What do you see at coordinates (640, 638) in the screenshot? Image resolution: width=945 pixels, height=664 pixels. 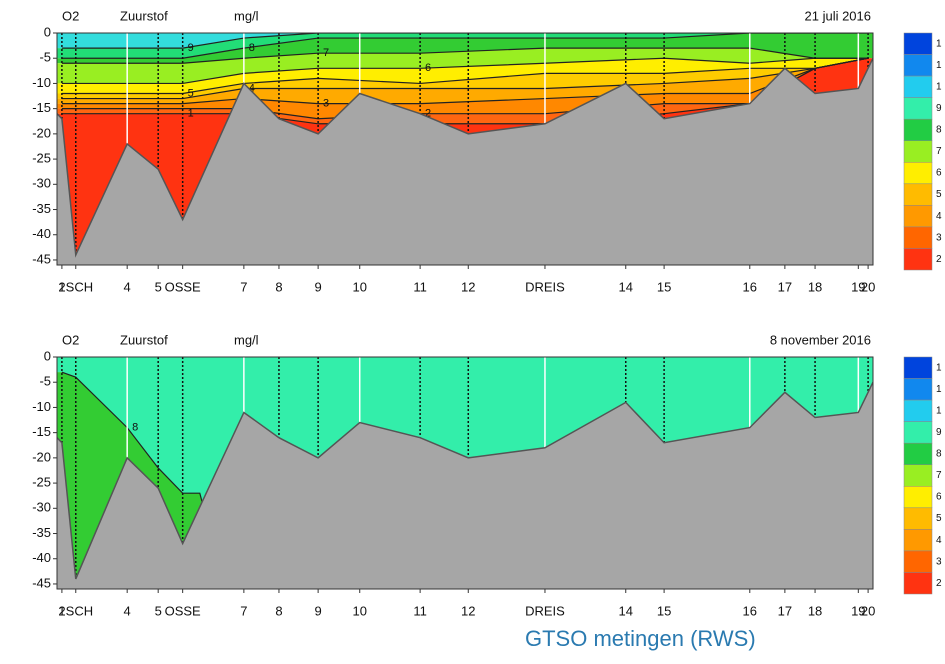 I see `footer: GTSO metingen (RWS)` at bounding box center [640, 638].